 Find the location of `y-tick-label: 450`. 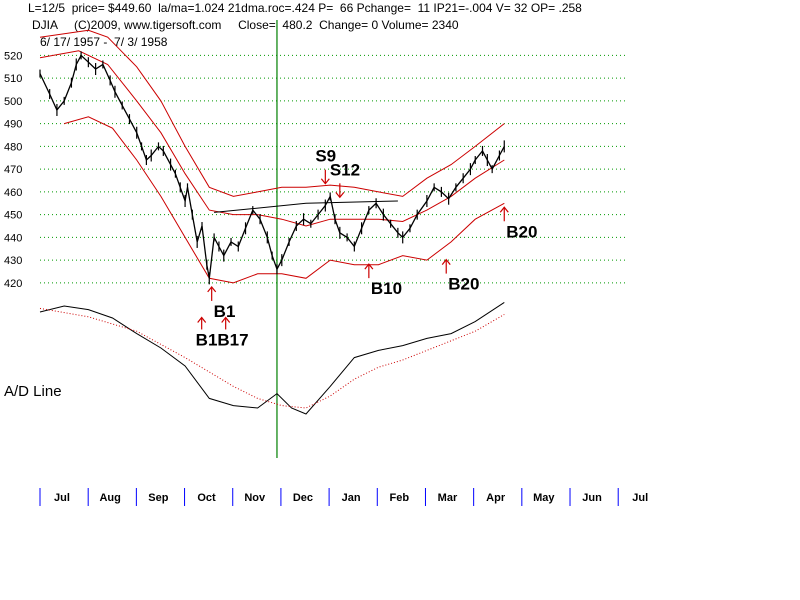

y-tick-label: 450 is located at coordinates (13, 216).